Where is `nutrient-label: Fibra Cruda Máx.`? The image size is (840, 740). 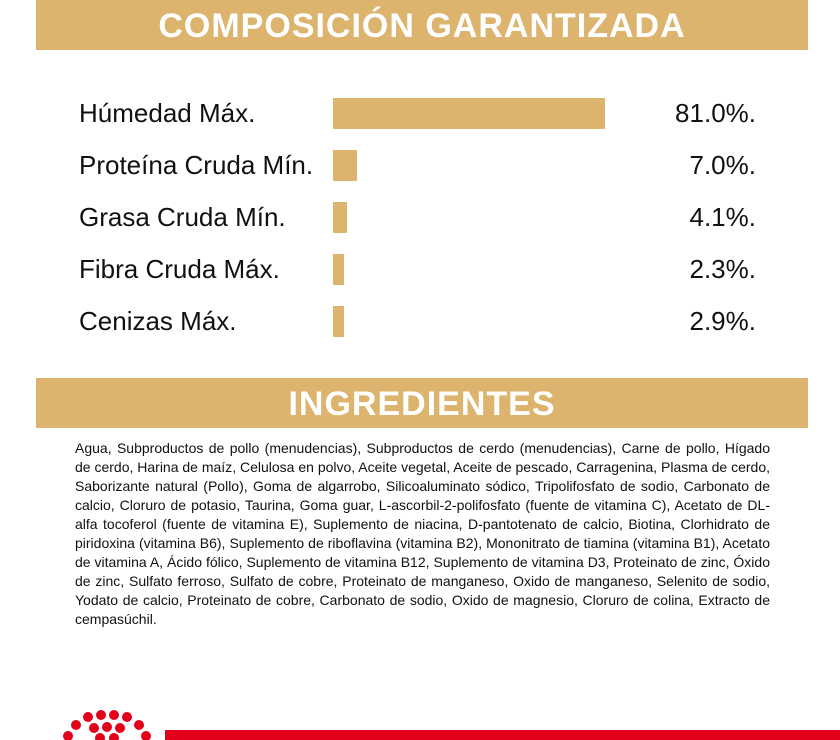 nutrient-label: Fibra Cruda Máx. is located at coordinates (179, 269).